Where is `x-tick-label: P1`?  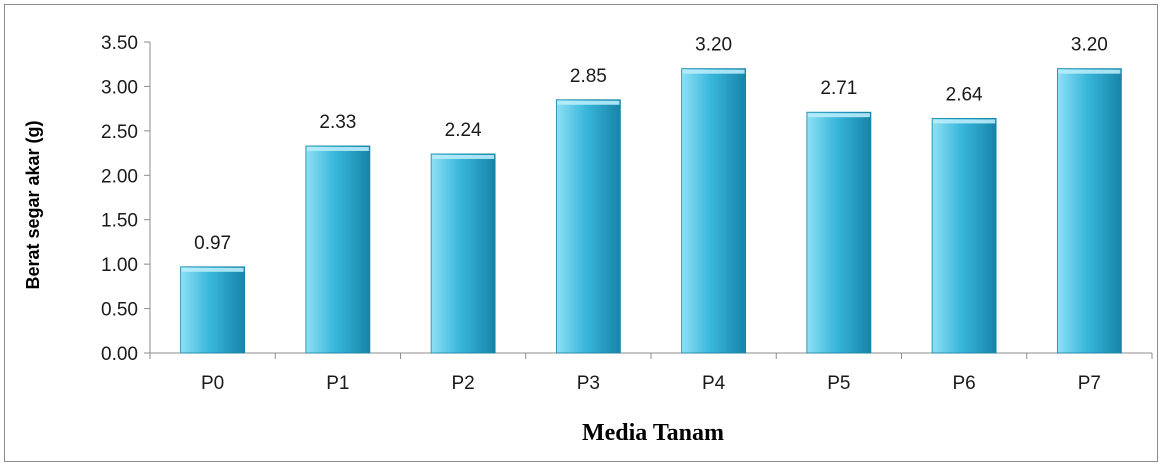
x-tick-label: P1 is located at coordinates (337, 383).